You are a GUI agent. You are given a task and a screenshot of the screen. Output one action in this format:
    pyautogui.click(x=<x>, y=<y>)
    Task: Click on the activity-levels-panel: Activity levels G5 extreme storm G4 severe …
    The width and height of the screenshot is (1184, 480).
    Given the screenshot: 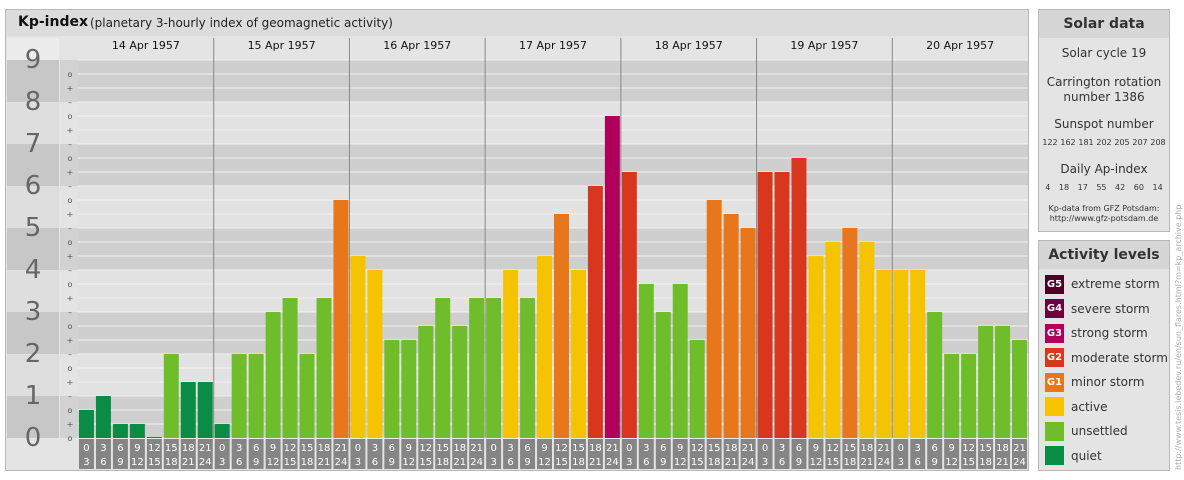 What is the action you would take?
    pyautogui.click(x=1104, y=355)
    